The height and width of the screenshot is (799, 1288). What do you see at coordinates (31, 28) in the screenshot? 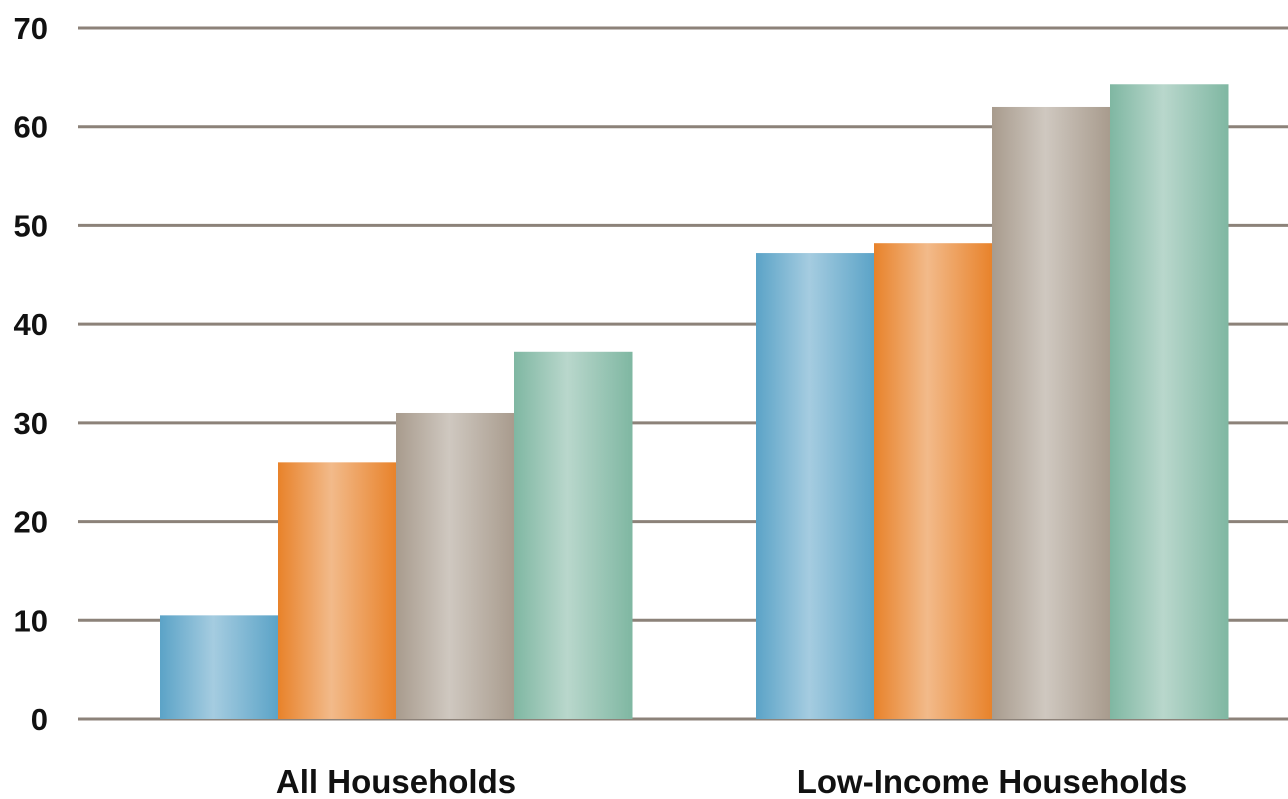
I see `y-tick-label: 70` at bounding box center [31, 28].